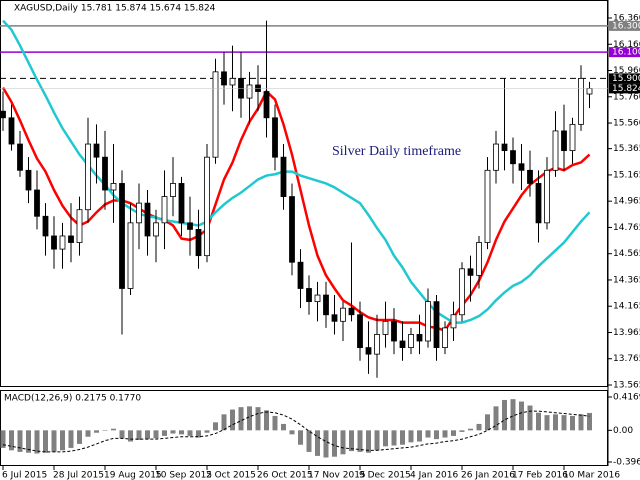  Describe the element at coordinates (626, 79) in the screenshot. I see `level-label: 15.900` at that location.